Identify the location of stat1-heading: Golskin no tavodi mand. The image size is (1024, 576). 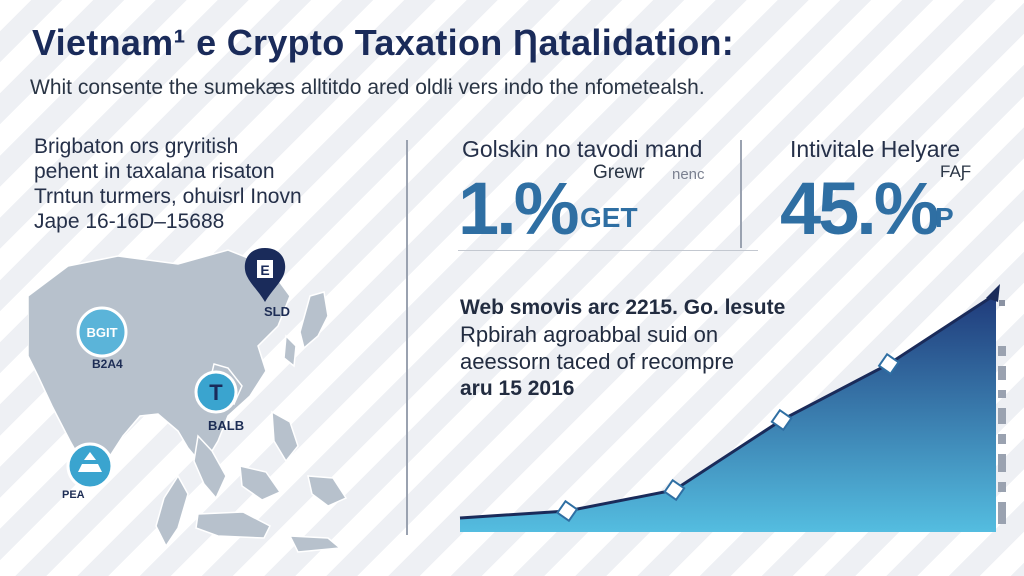
(582, 149).